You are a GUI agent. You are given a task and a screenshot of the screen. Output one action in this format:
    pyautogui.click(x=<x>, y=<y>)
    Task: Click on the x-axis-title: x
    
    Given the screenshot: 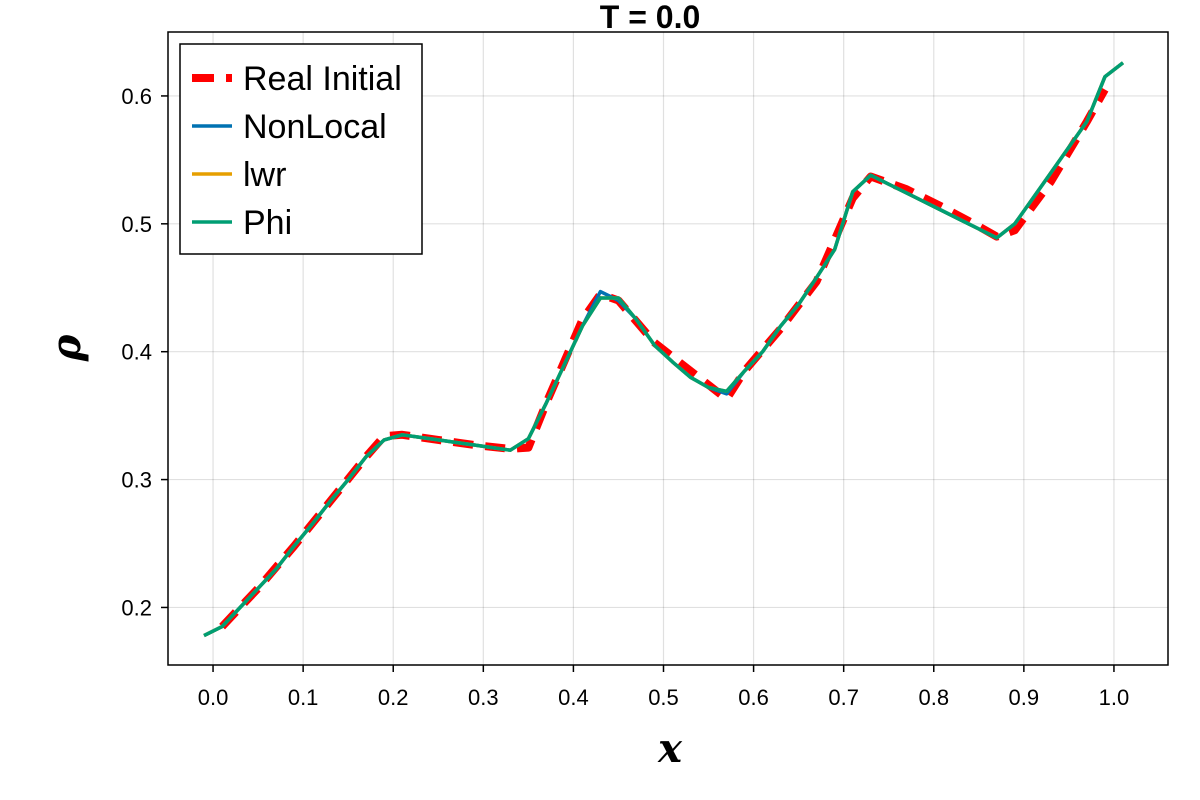 What is the action you would take?
    pyautogui.click(x=670, y=748)
    